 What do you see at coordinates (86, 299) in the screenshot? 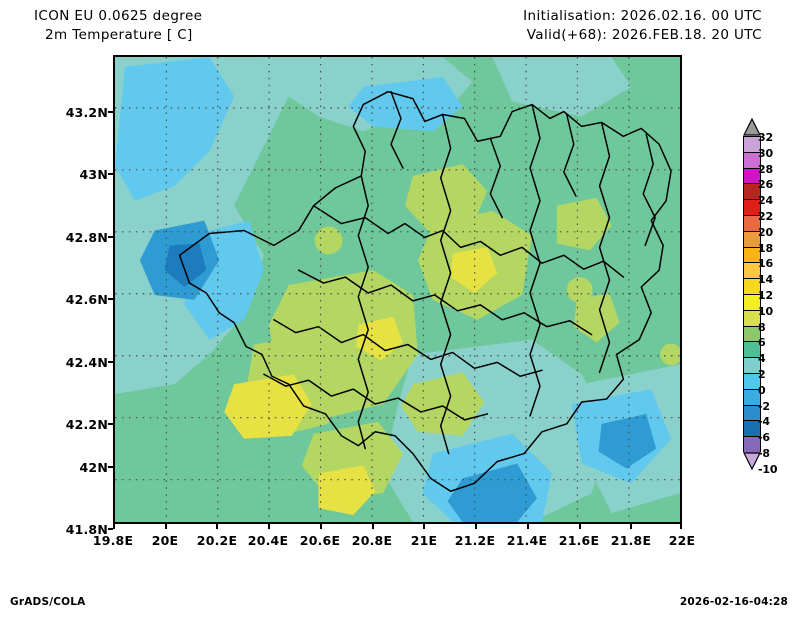
I see `y-tick-label-3: 42.6N` at bounding box center [86, 299].